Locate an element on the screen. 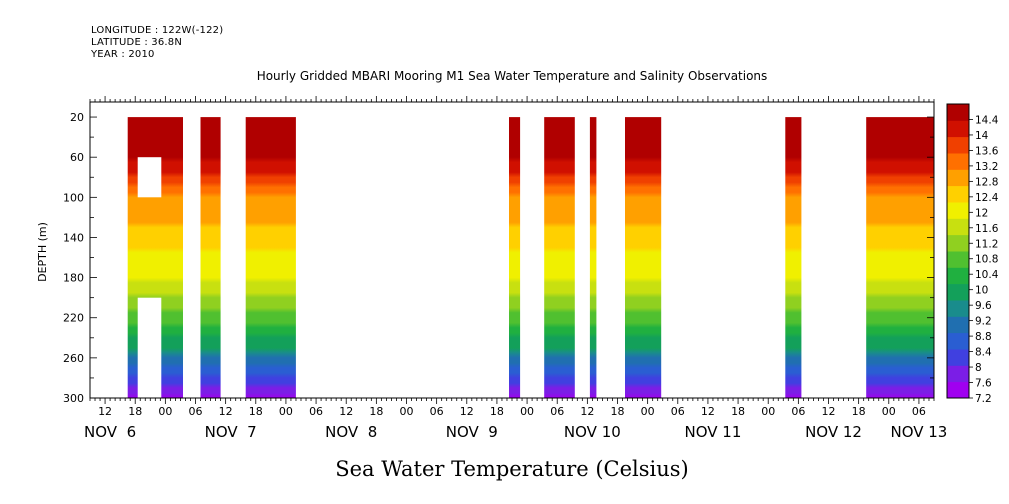  colorbar-label: 12.8 is located at coordinates (986, 182).